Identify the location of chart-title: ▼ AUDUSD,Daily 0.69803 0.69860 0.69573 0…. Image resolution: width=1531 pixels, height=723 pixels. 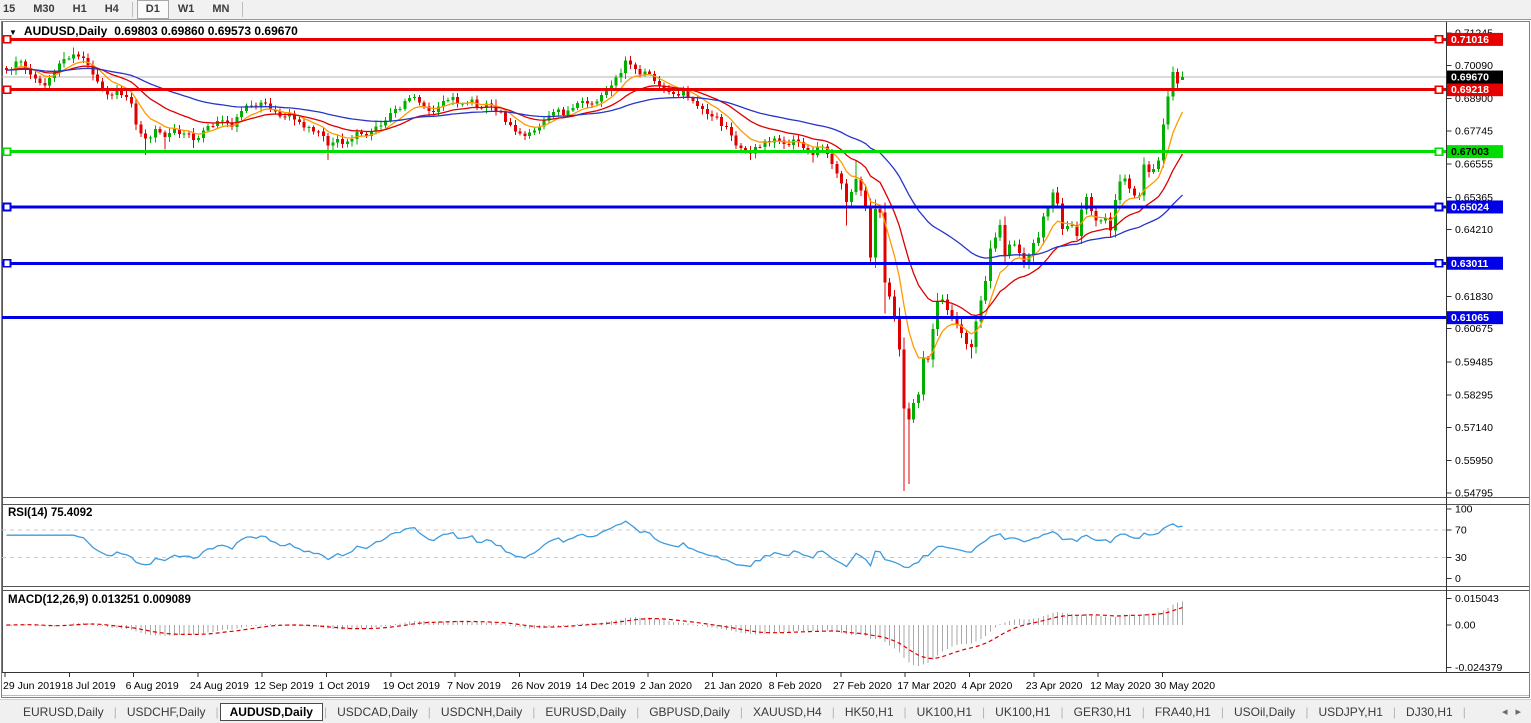
(153, 31).